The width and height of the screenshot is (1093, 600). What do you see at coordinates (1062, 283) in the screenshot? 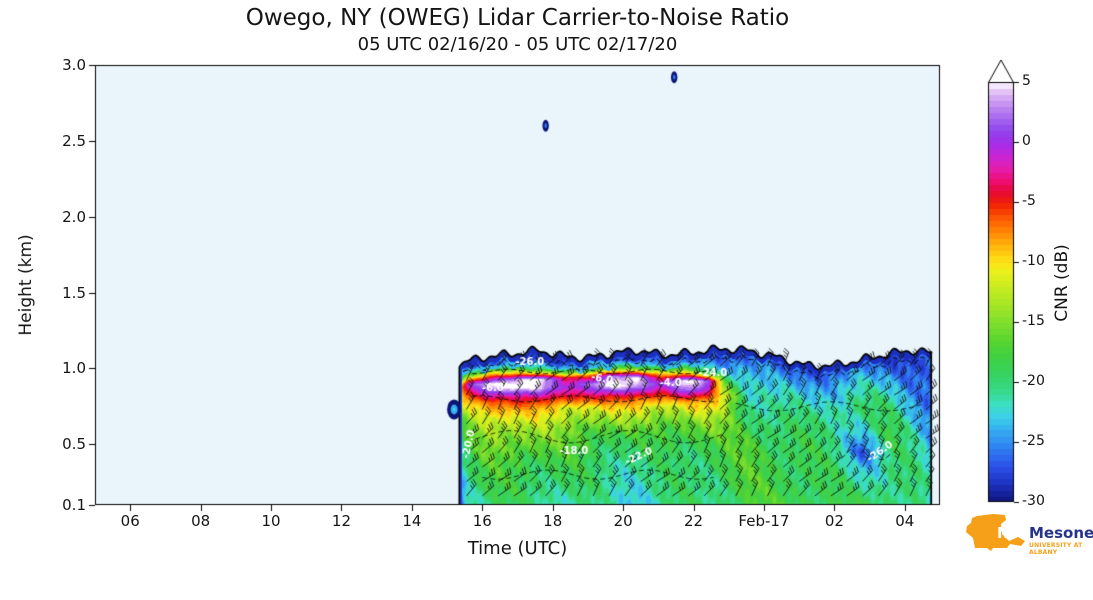
I see `colorbar-label: CNR (dB)` at bounding box center [1062, 283].